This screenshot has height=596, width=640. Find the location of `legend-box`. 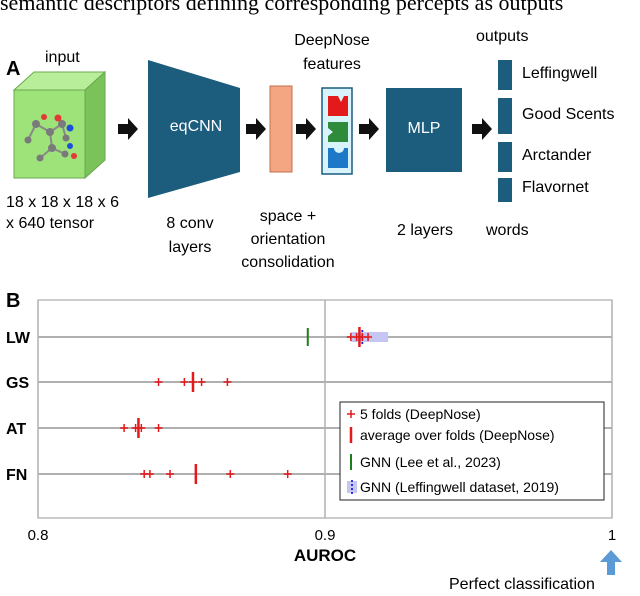

legend-box is located at coordinates (472, 451).